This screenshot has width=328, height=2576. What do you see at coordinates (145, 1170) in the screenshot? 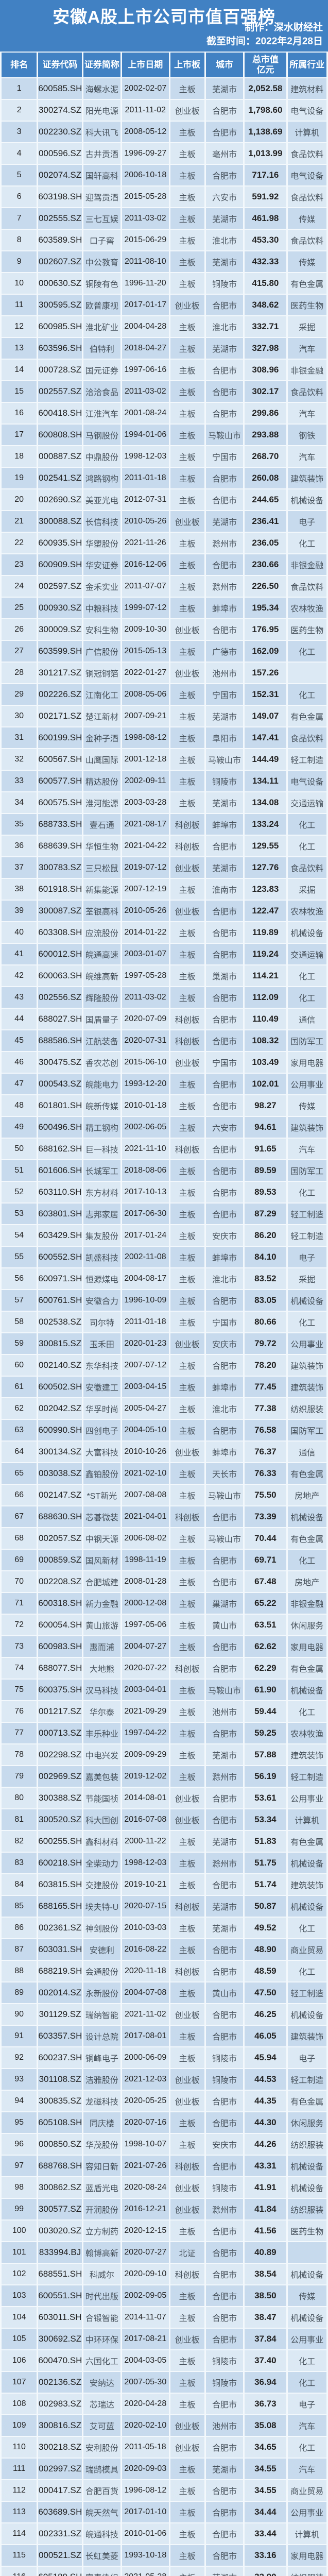
I see `cell-date: 2018-08-06` at bounding box center [145, 1170].